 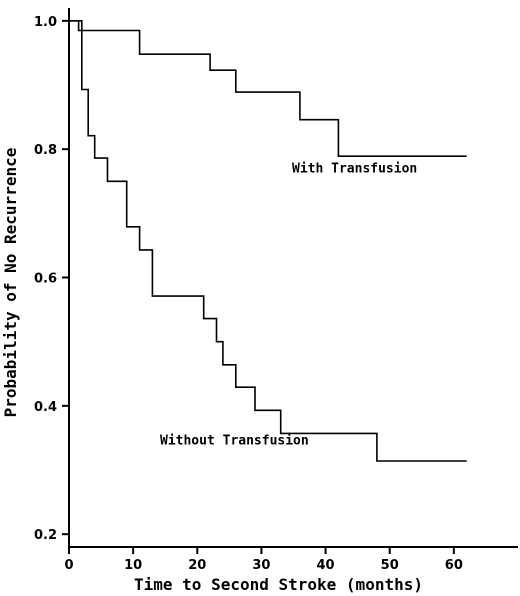 I want to click on annotation-without-transfusion: Without Transfusion, so click(x=234, y=440).